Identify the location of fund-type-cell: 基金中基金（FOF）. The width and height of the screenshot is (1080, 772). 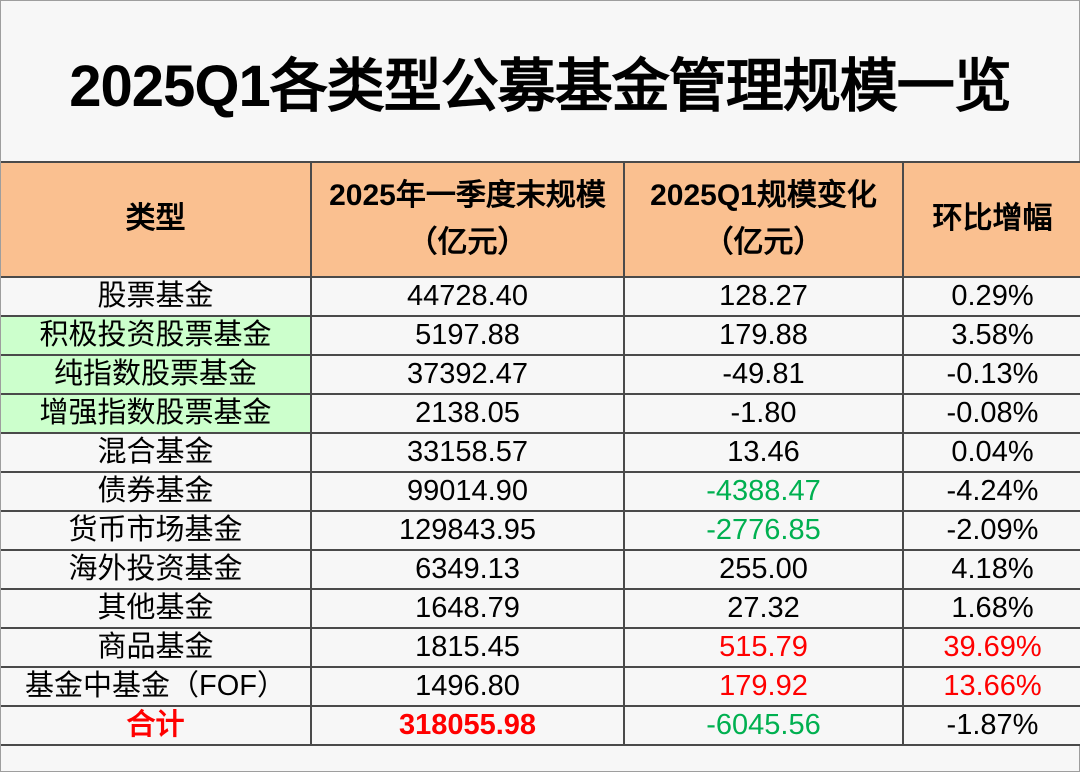
(156, 686).